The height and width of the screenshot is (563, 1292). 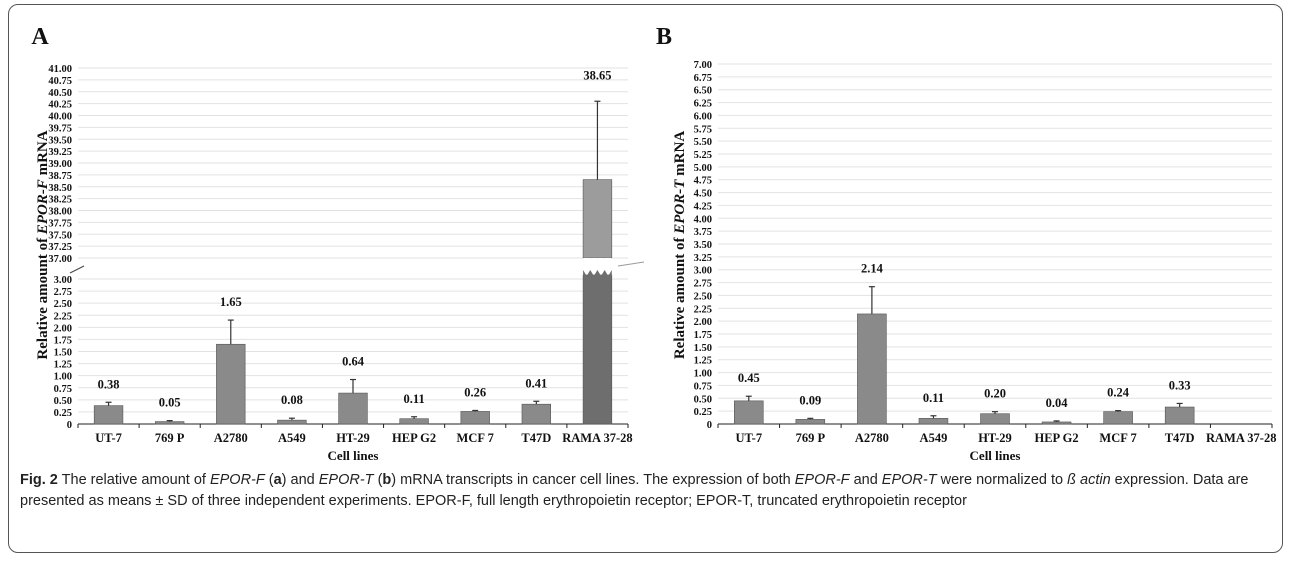 I want to click on y-tick-label: 6.00, so click(x=703, y=116).